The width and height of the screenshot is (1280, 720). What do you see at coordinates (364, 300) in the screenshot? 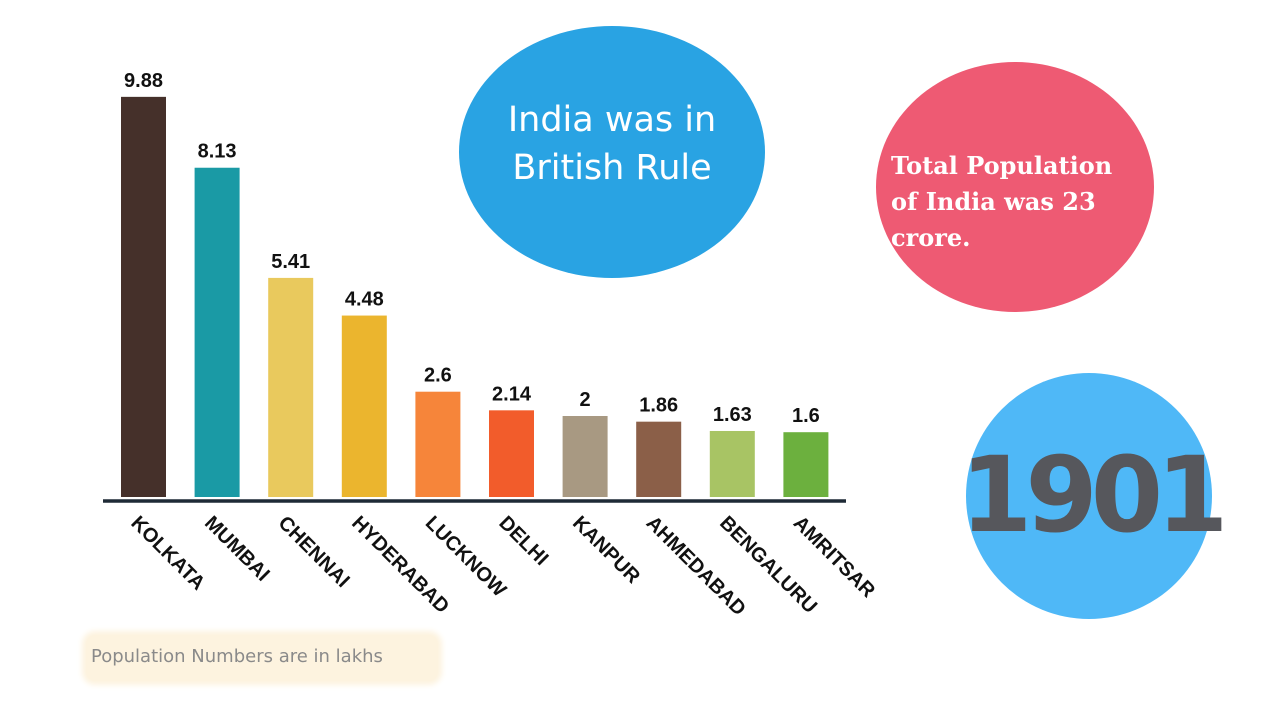
I see `value-label: 4.48` at bounding box center [364, 300].